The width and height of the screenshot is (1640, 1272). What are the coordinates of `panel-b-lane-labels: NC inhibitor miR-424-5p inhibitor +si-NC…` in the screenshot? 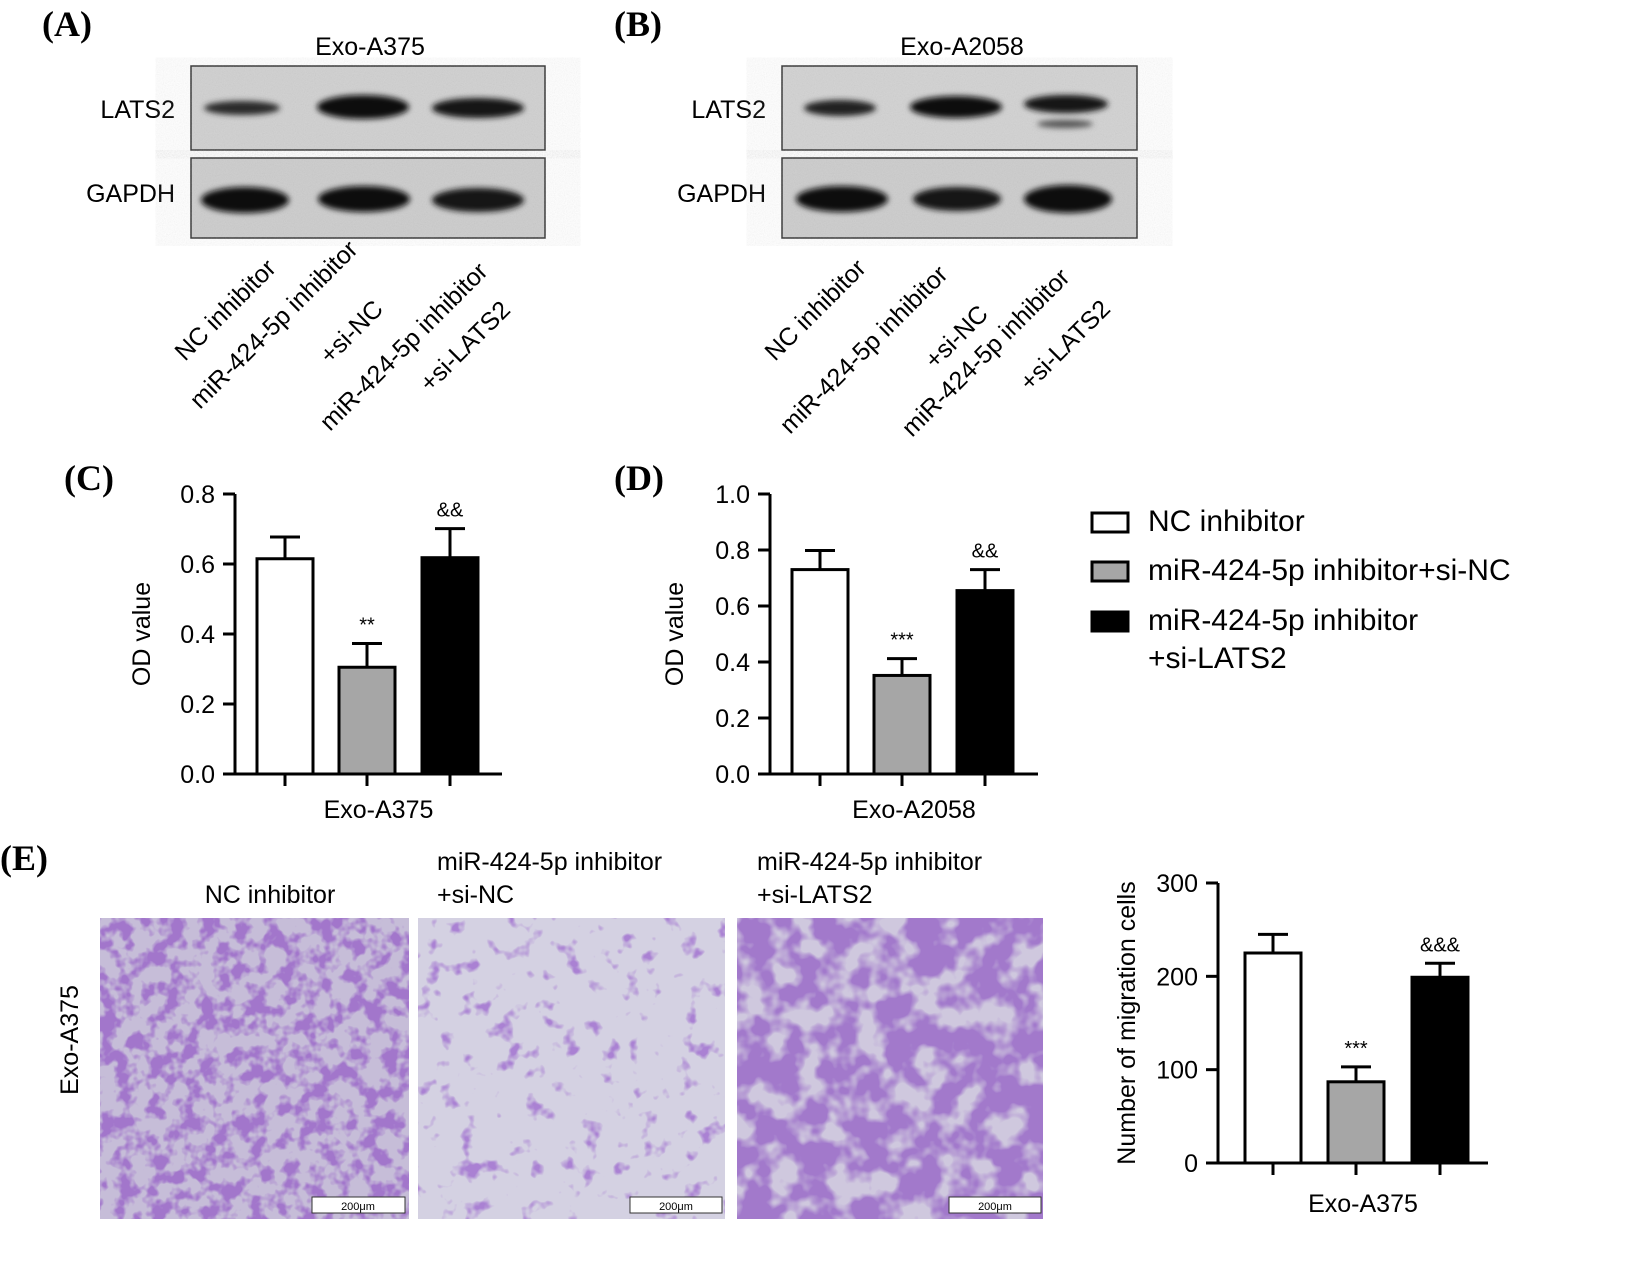 It's located at (937, 348).